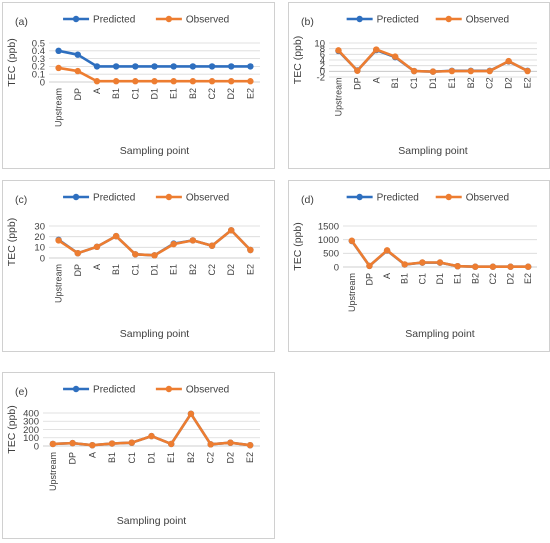 The height and width of the screenshot is (543, 550). Describe the element at coordinates (398, 20) in the screenshot. I see `legend-label-predicted: Predicted` at that location.